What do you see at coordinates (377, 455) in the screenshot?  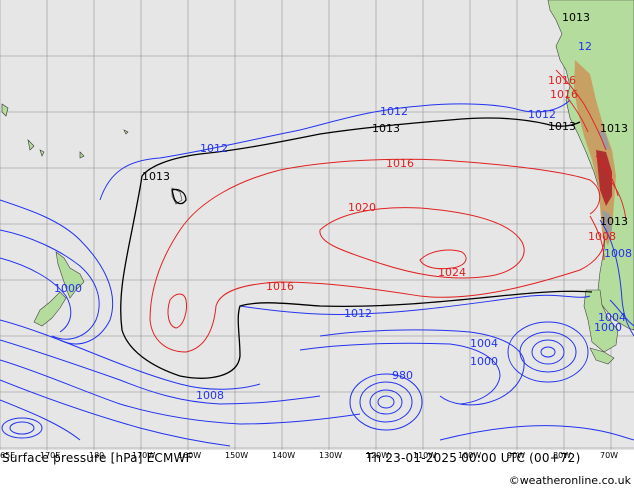 I see `lon-label: 120W` at bounding box center [377, 455].